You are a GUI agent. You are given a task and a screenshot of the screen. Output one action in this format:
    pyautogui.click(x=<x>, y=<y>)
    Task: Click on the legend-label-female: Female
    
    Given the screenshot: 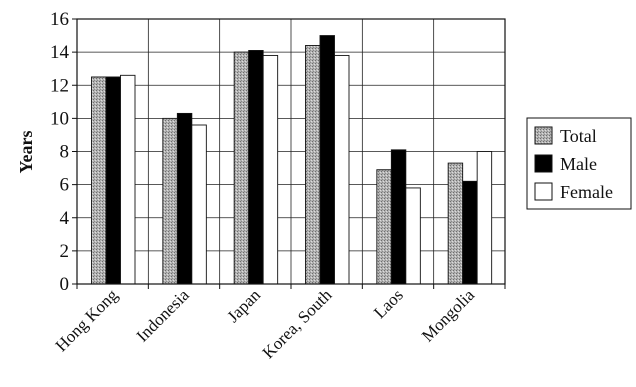 What is the action you would take?
    pyautogui.click(x=586, y=192)
    